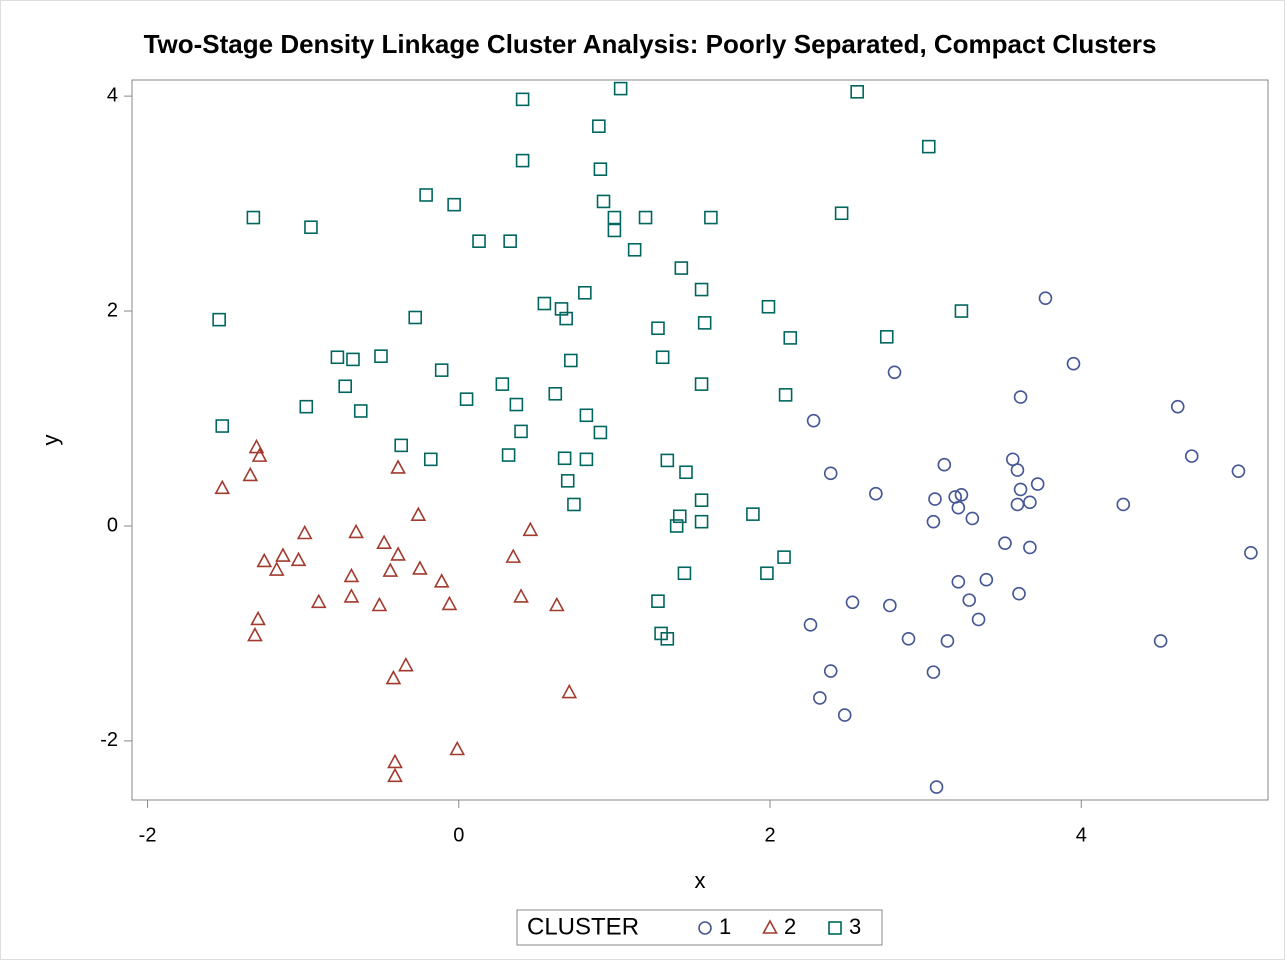 This screenshot has width=1285, height=960. I want to click on legend-title: CLUSTER, so click(583, 926).